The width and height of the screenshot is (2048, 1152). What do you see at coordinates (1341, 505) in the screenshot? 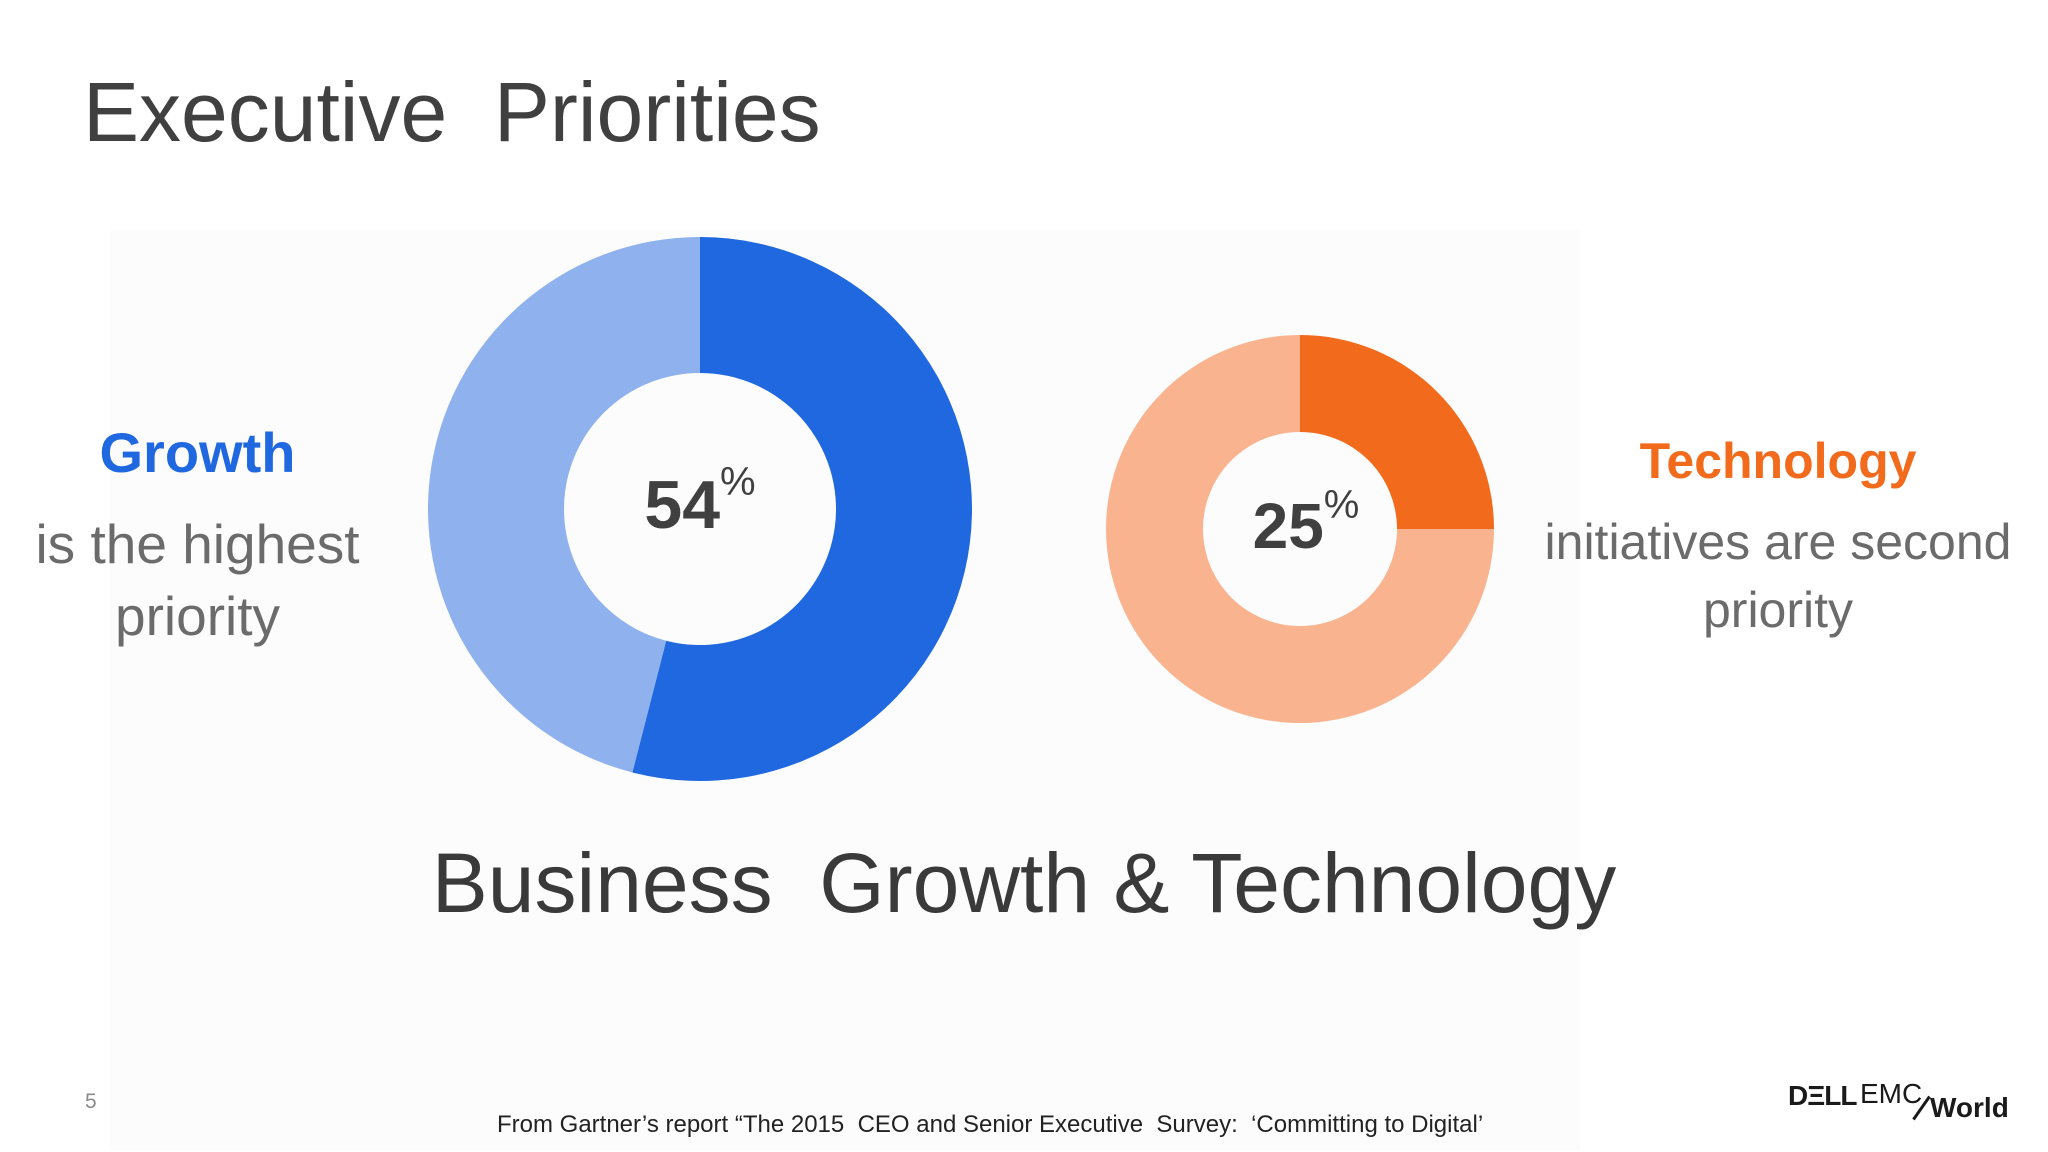
I see `technology-percent-sign: %` at bounding box center [1341, 505].